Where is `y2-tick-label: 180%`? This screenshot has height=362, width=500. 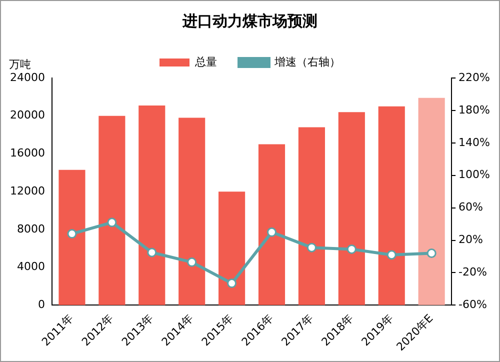
y2-tick-label: 180% is located at coordinates (474, 109).